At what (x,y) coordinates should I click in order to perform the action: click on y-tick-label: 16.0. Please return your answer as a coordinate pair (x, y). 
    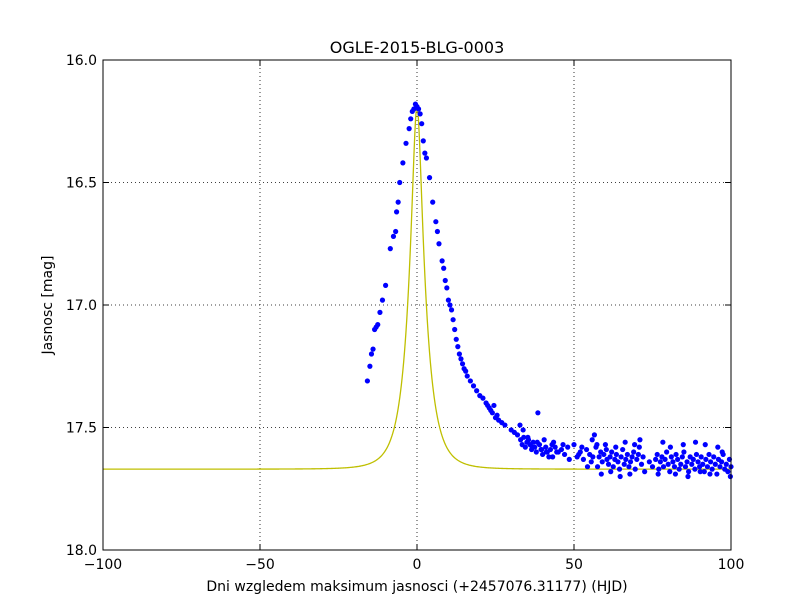
    Looking at the image, I should click on (81, 61).